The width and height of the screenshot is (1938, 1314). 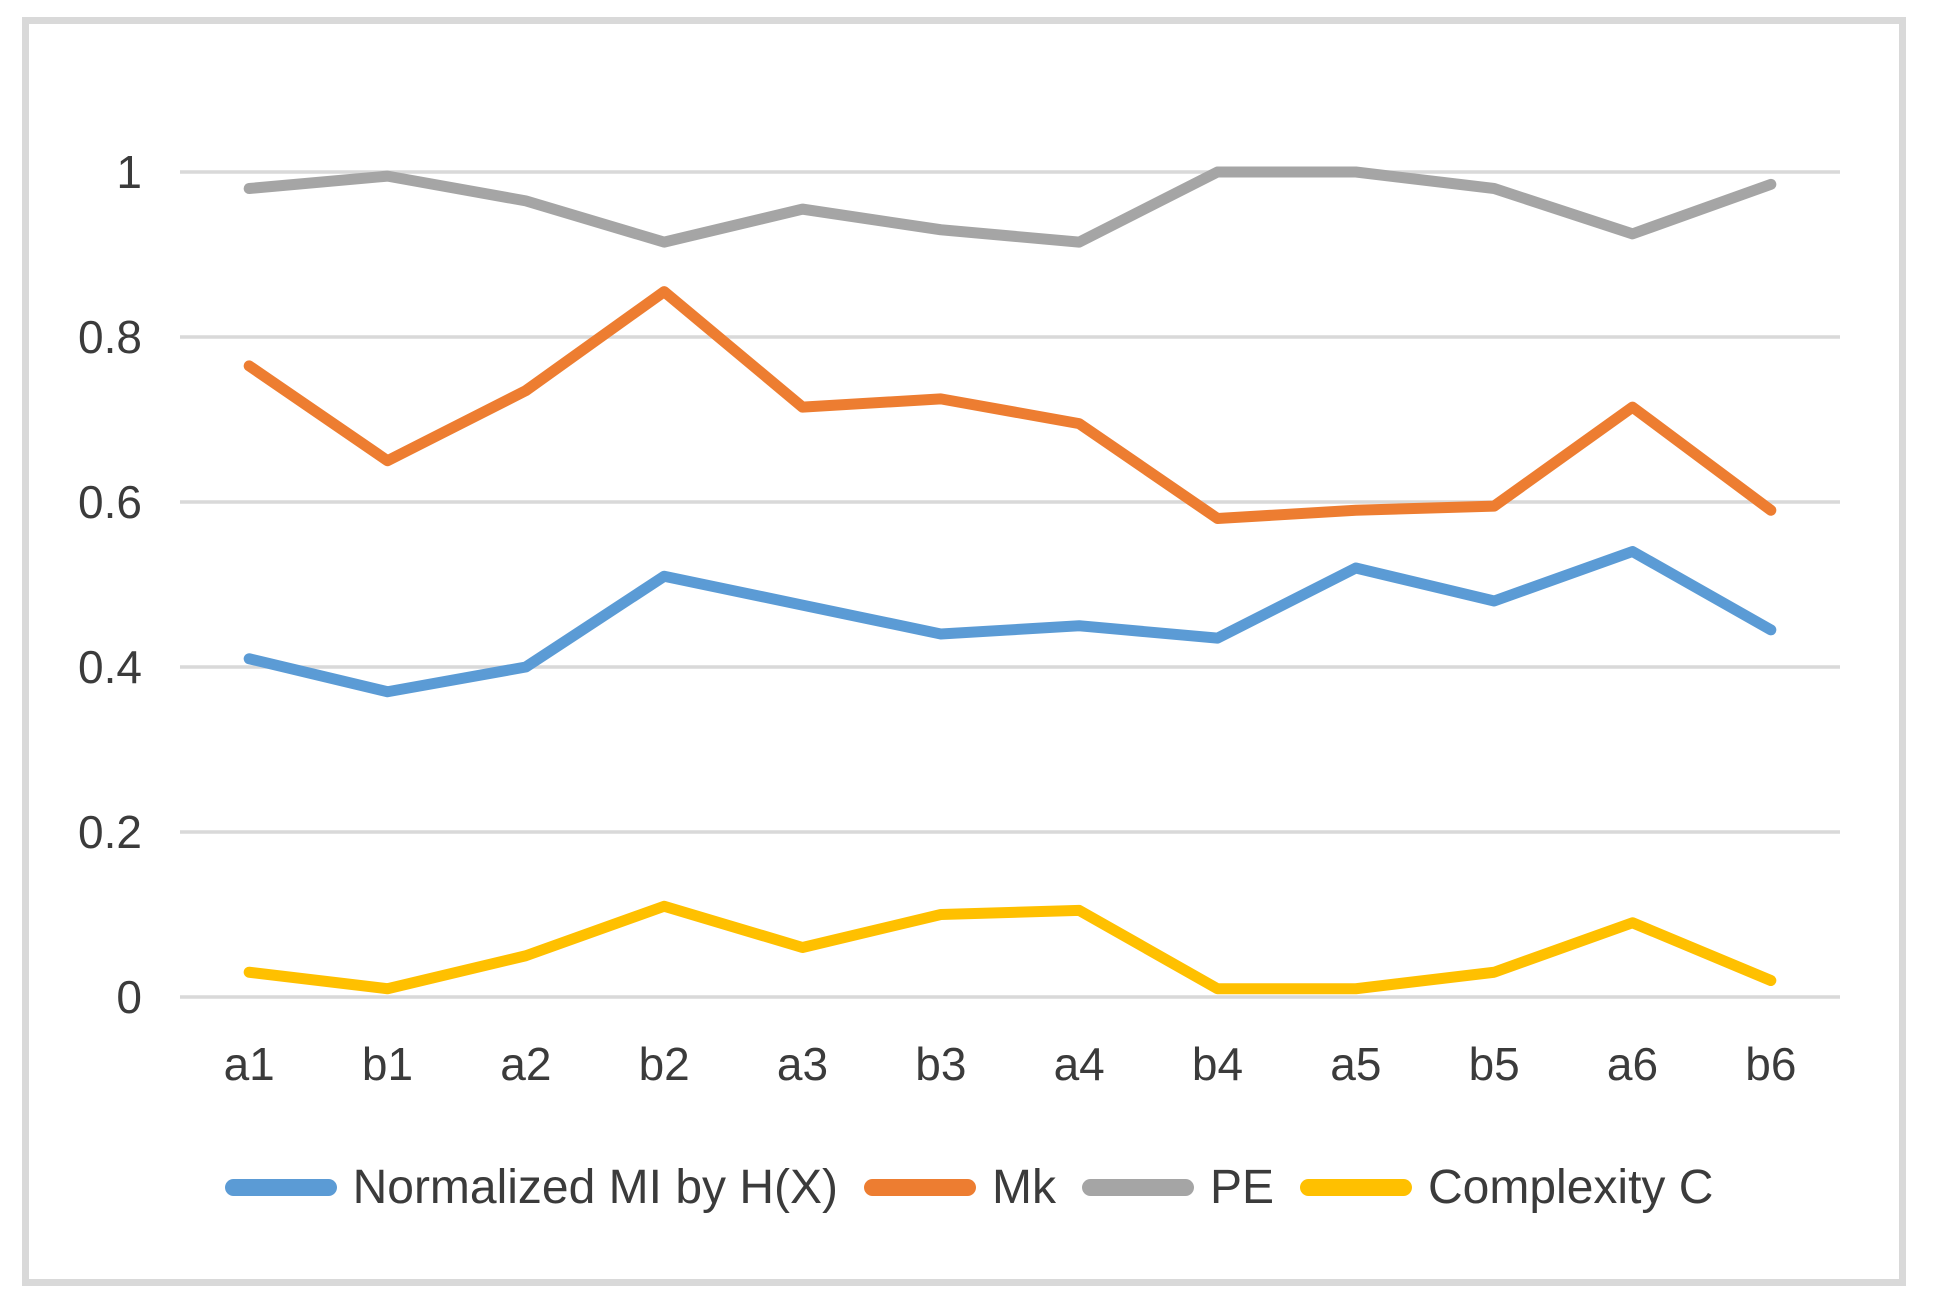 What do you see at coordinates (664, 1064) in the screenshot?
I see `x-axis-category-label: b2` at bounding box center [664, 1064].